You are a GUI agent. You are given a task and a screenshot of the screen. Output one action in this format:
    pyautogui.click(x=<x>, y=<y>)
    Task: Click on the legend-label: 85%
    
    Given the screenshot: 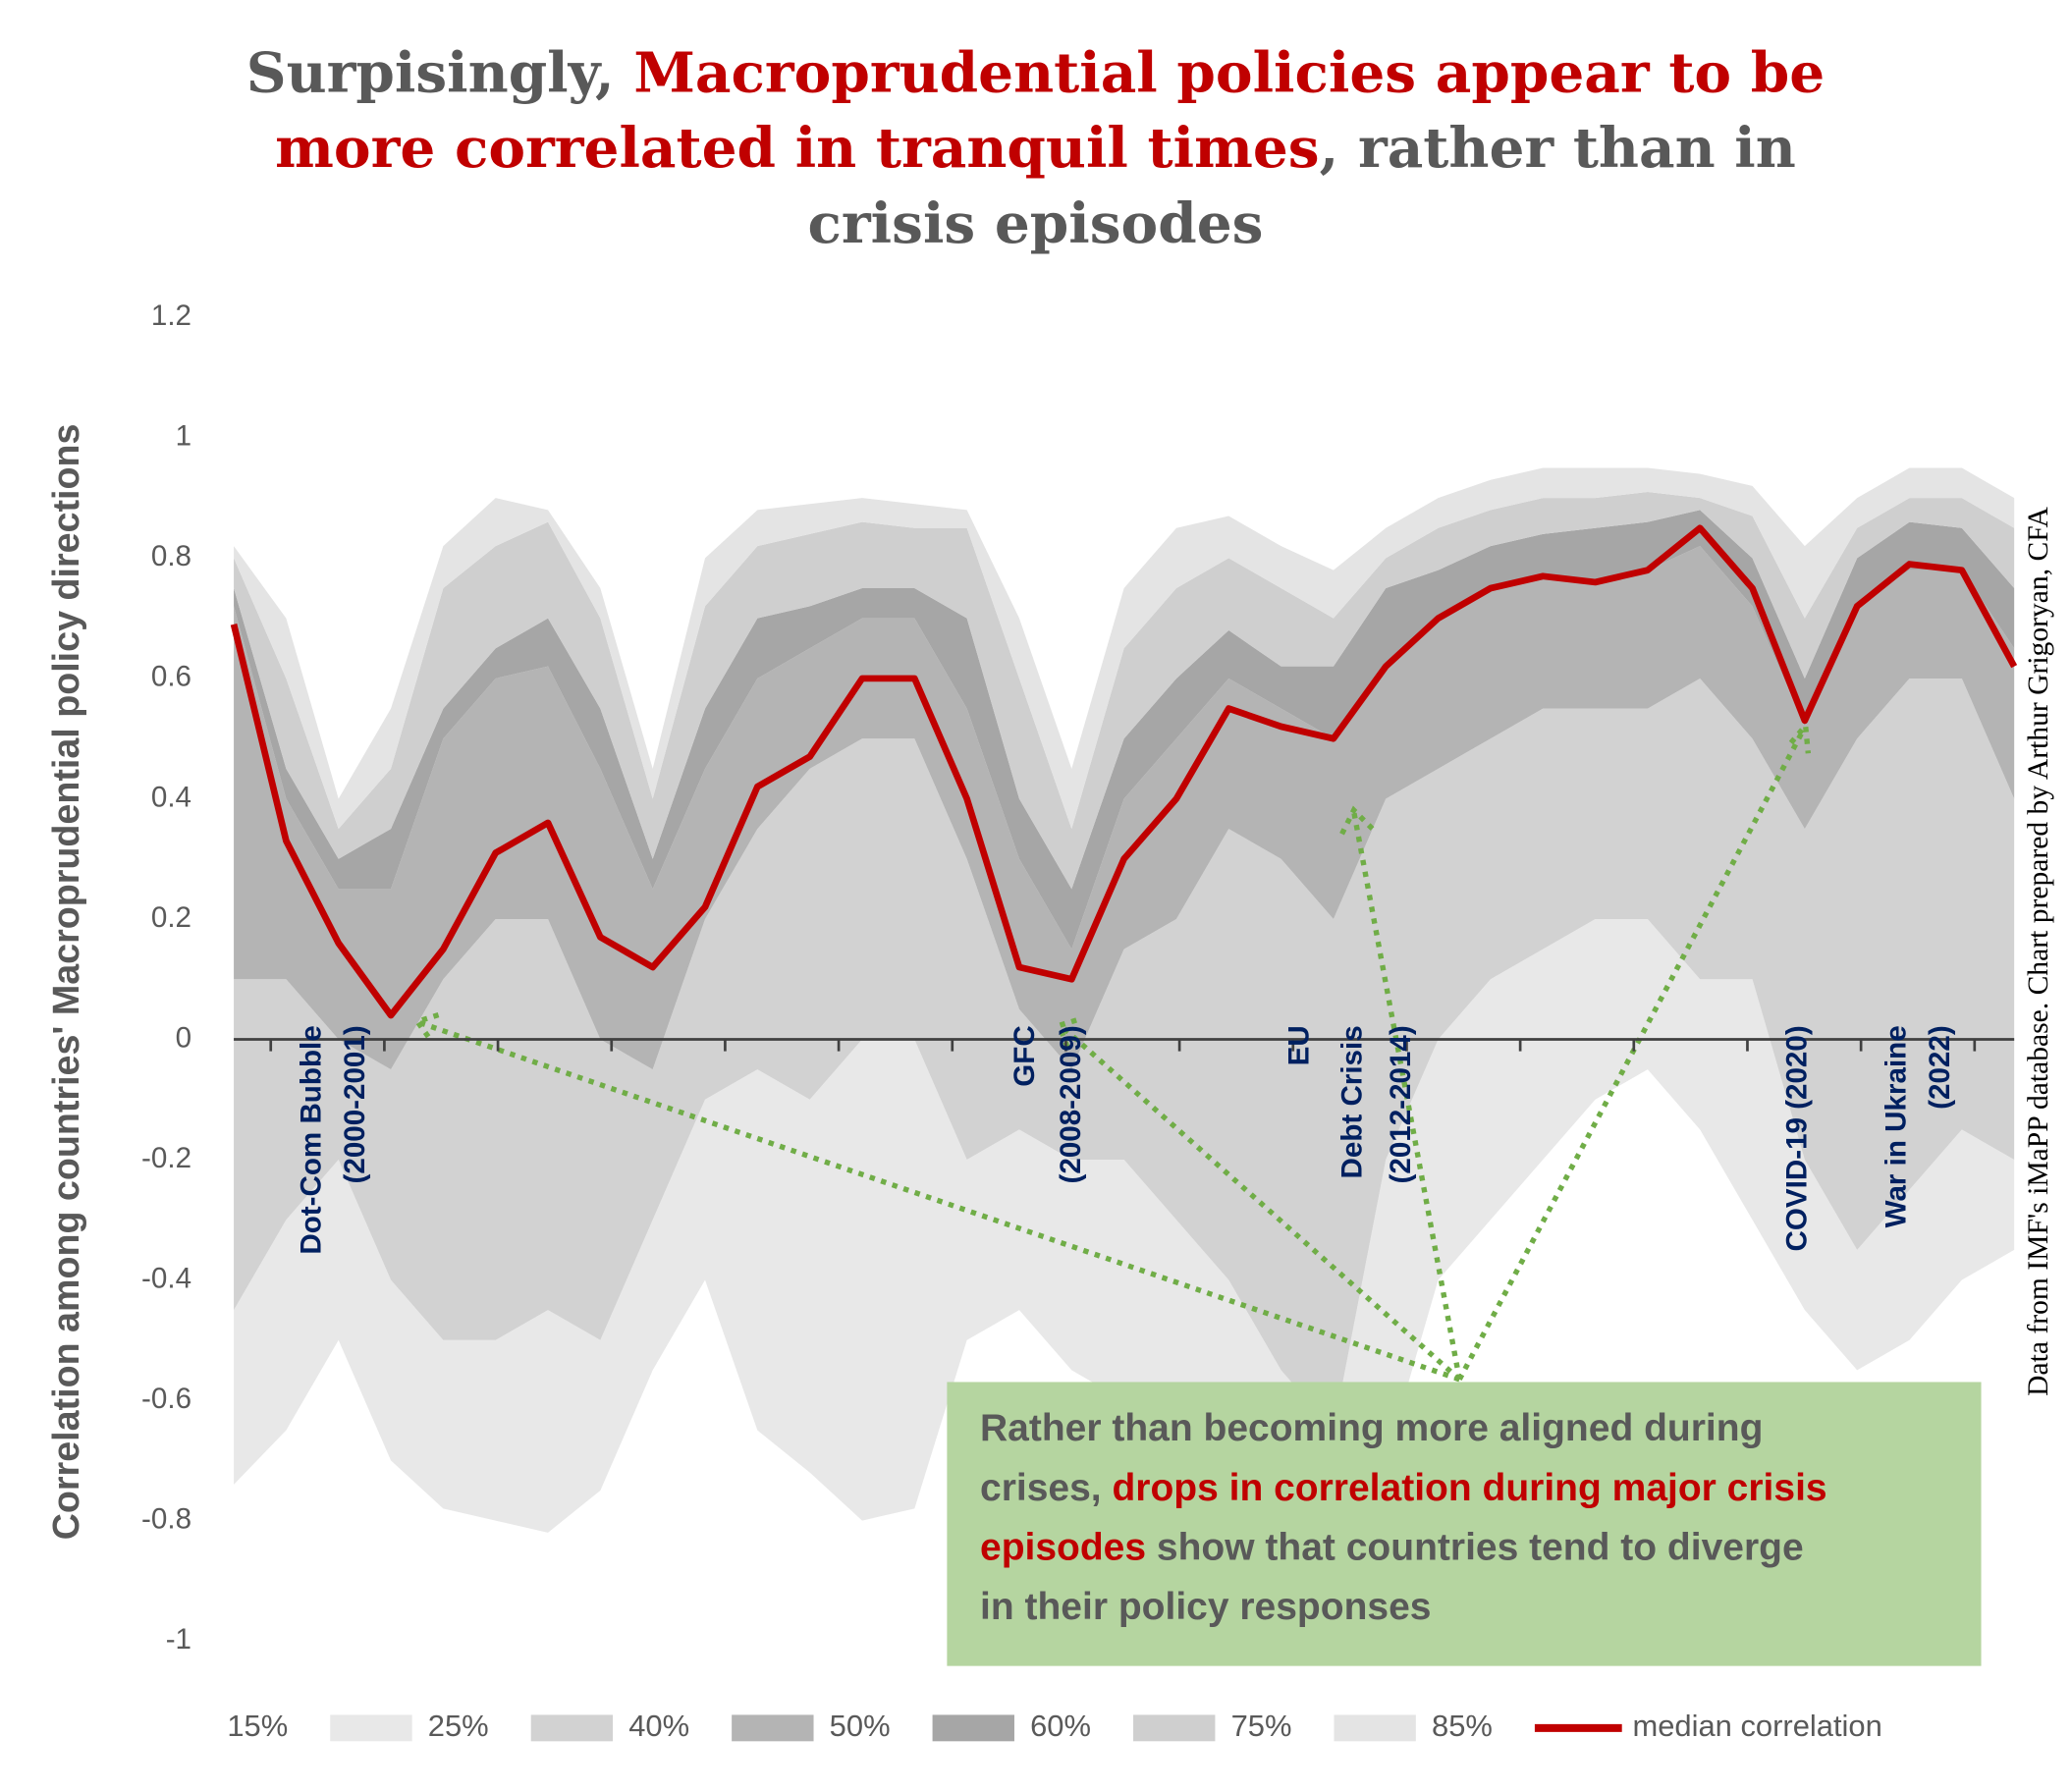 What is the action you would take?
    pyautogui.click(x=1462, y=1726)
    